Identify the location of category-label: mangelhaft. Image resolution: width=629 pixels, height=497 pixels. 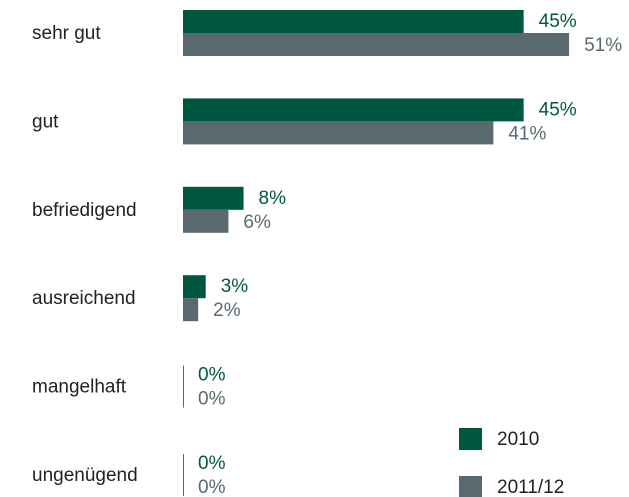
(79, 387).